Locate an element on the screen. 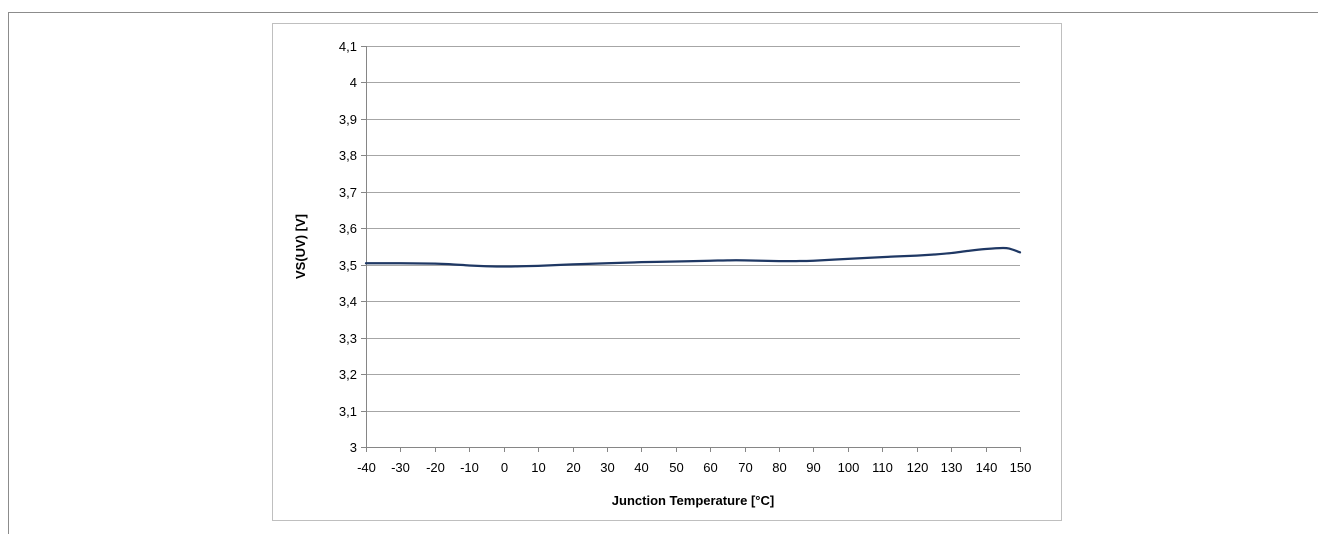  x-tick-label: 130 is located at coordinates (952, 467).